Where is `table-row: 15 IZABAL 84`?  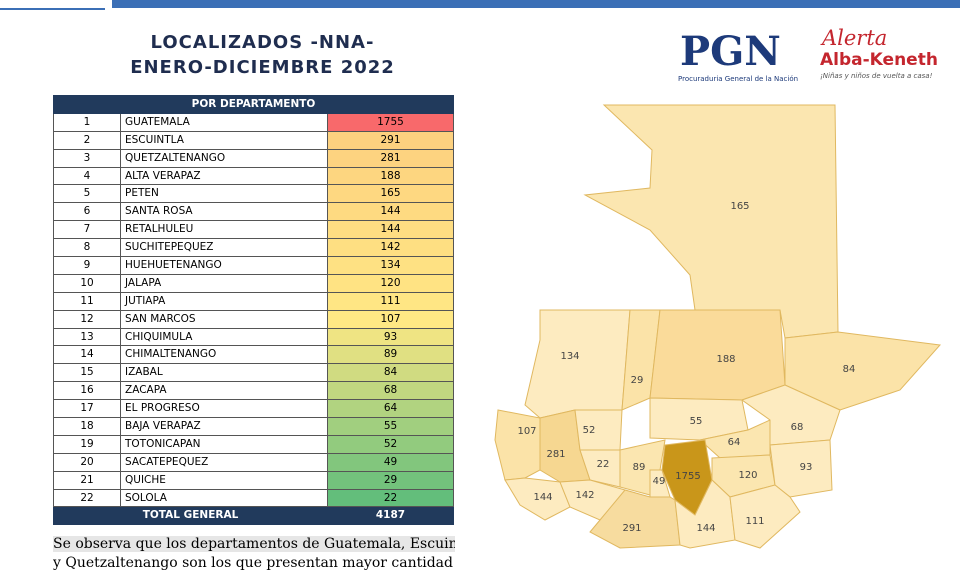 table-row: 15 IZABAL 84 is located at coordinates (253, 373).